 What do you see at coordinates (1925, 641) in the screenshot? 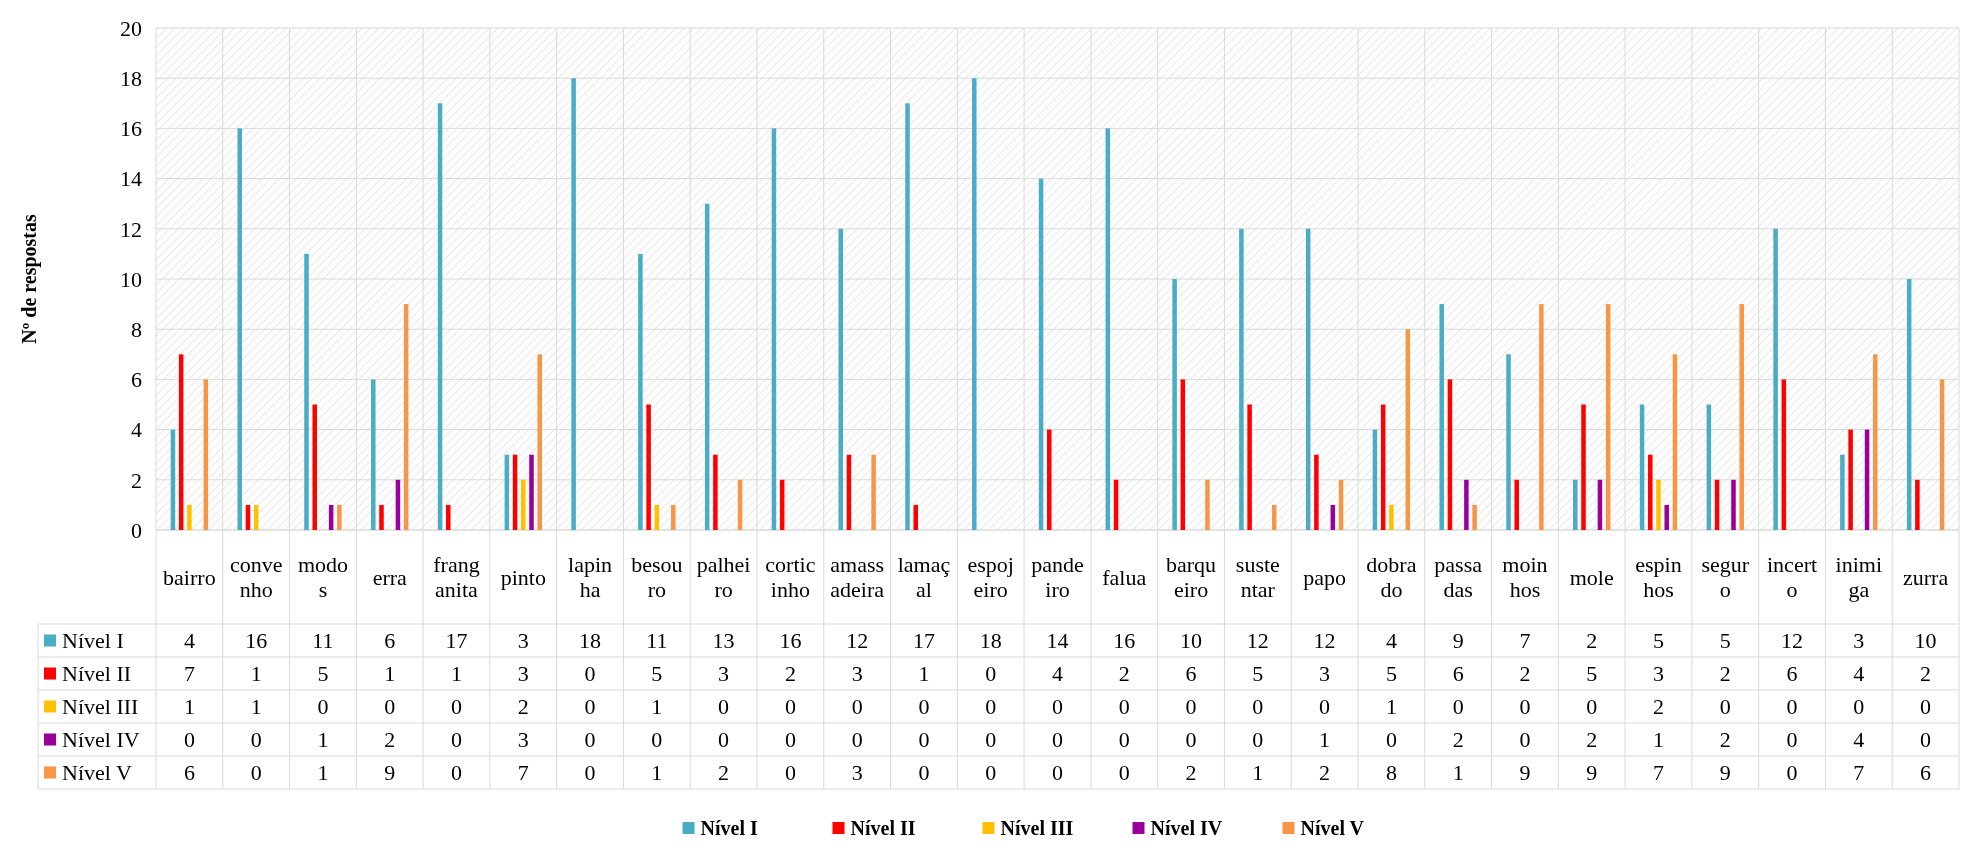
I see `data-label: 10` at bounding box center [1925, 641].